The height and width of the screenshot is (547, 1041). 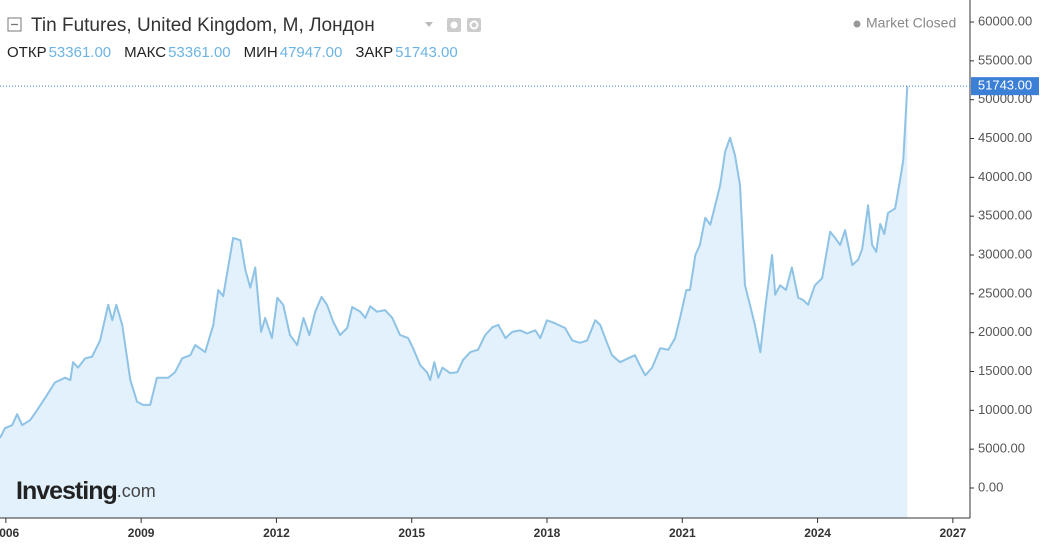 I want to click on chart-title: Tin Futures, United Kingdom, M, Лондон, so click(x=203, y=25).